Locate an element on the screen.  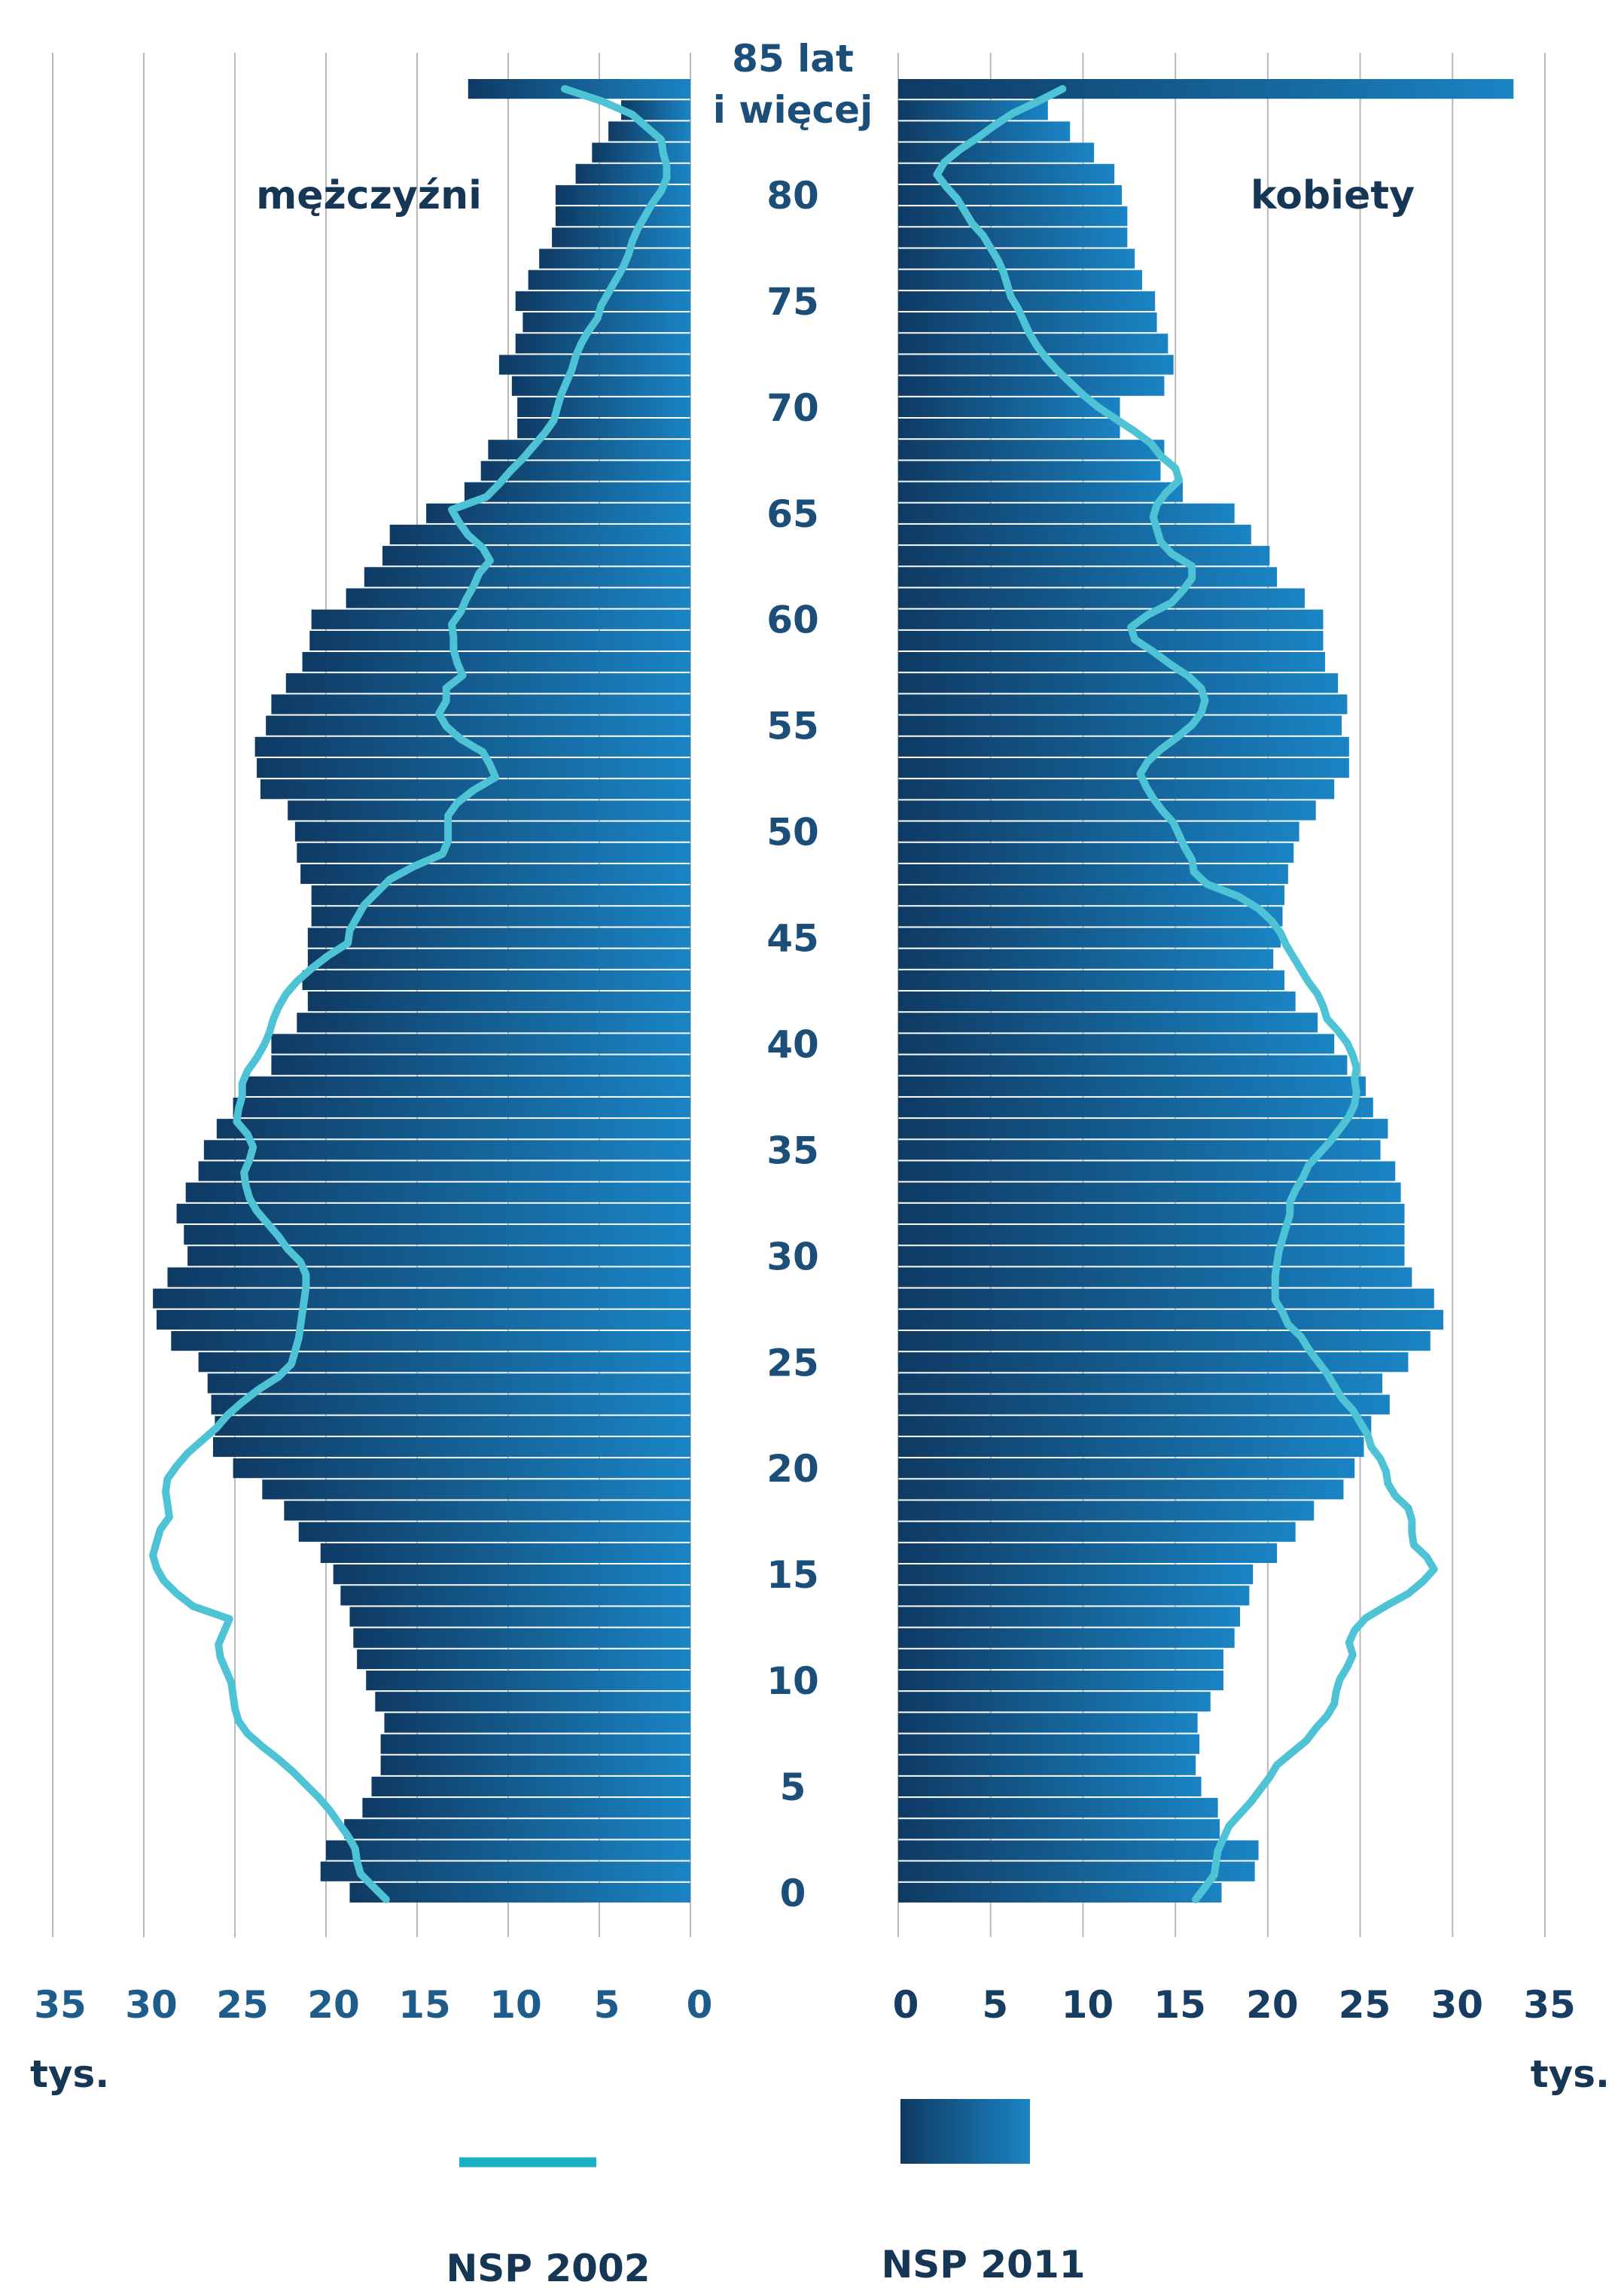
age-label-20: 20 is located at coordinates (792, 1469).